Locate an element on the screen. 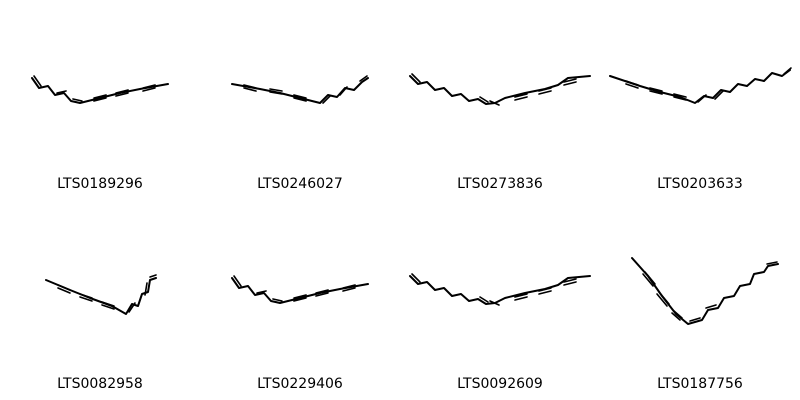  molecule-id-label: LTS0246027 is located at coordinates (300, 184).